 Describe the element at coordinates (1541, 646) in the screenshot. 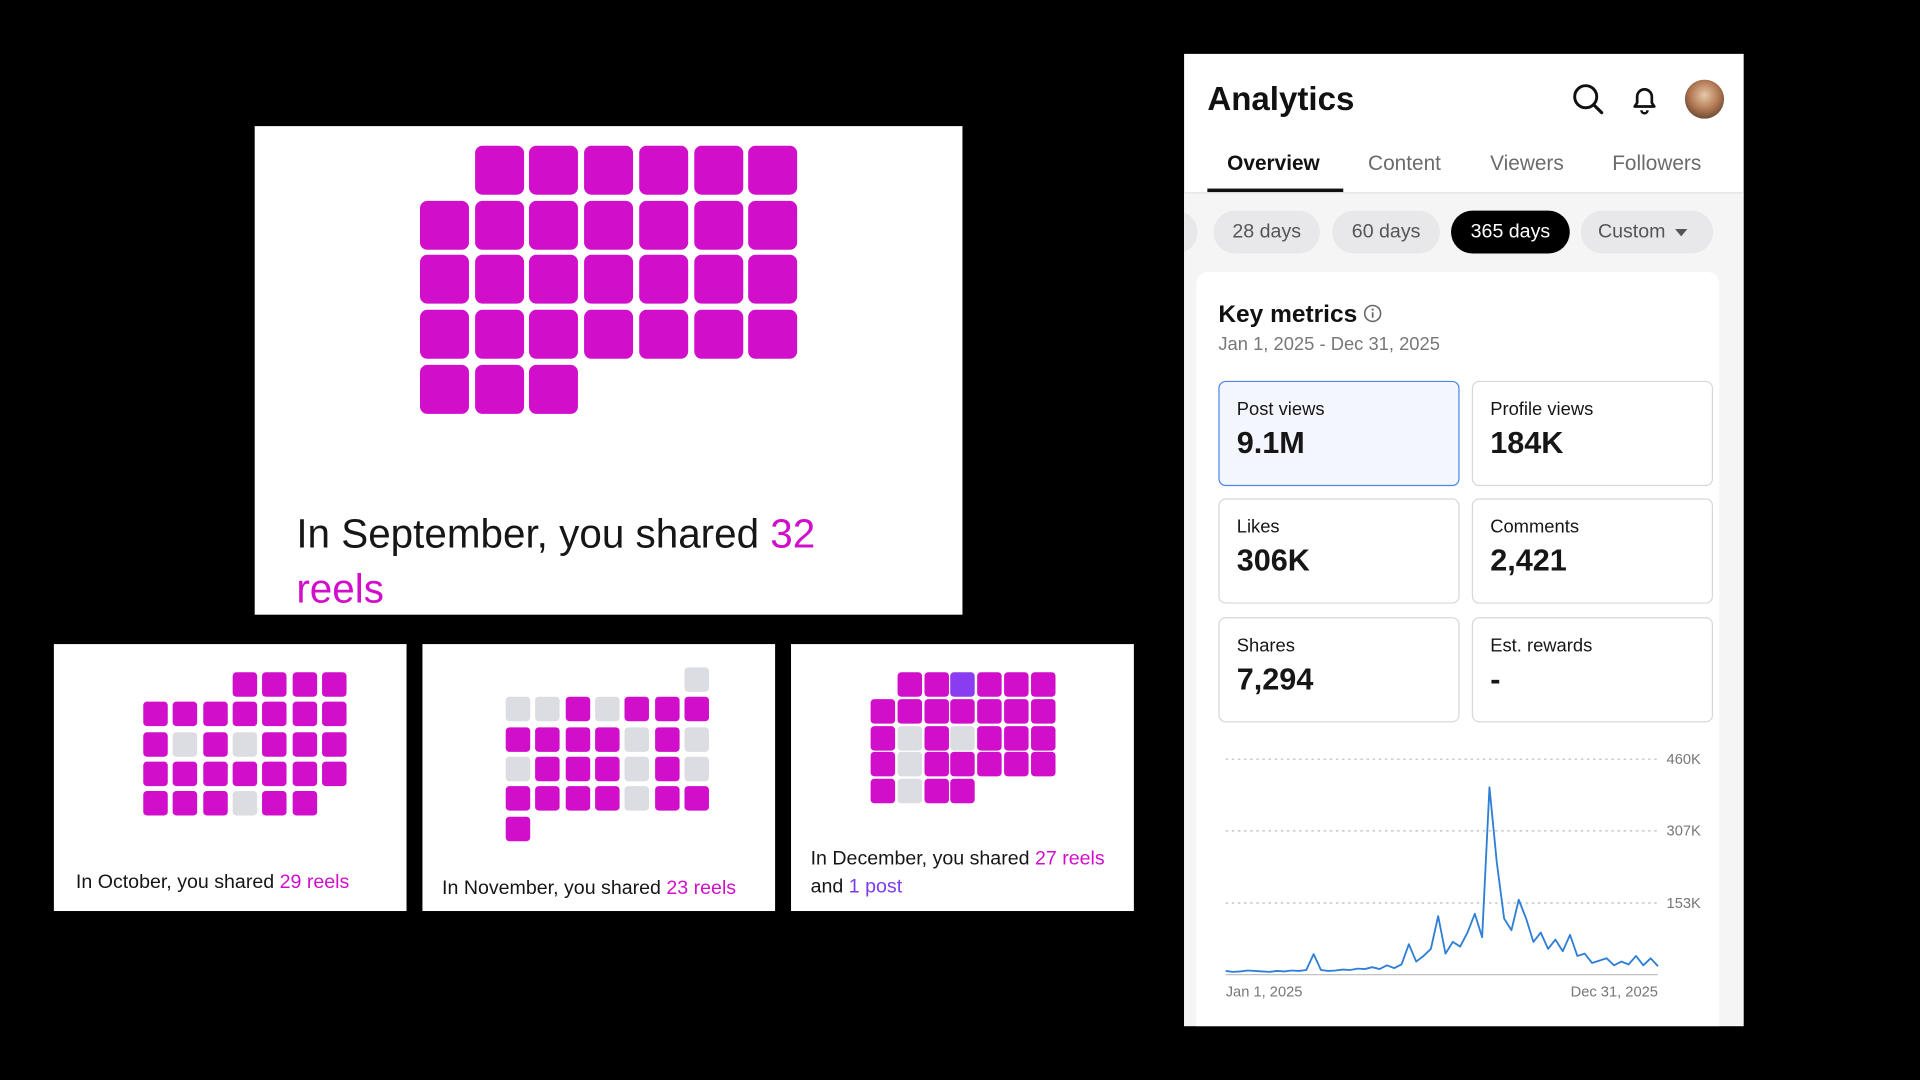

I see `metric-label: Est. rewards` at that location.